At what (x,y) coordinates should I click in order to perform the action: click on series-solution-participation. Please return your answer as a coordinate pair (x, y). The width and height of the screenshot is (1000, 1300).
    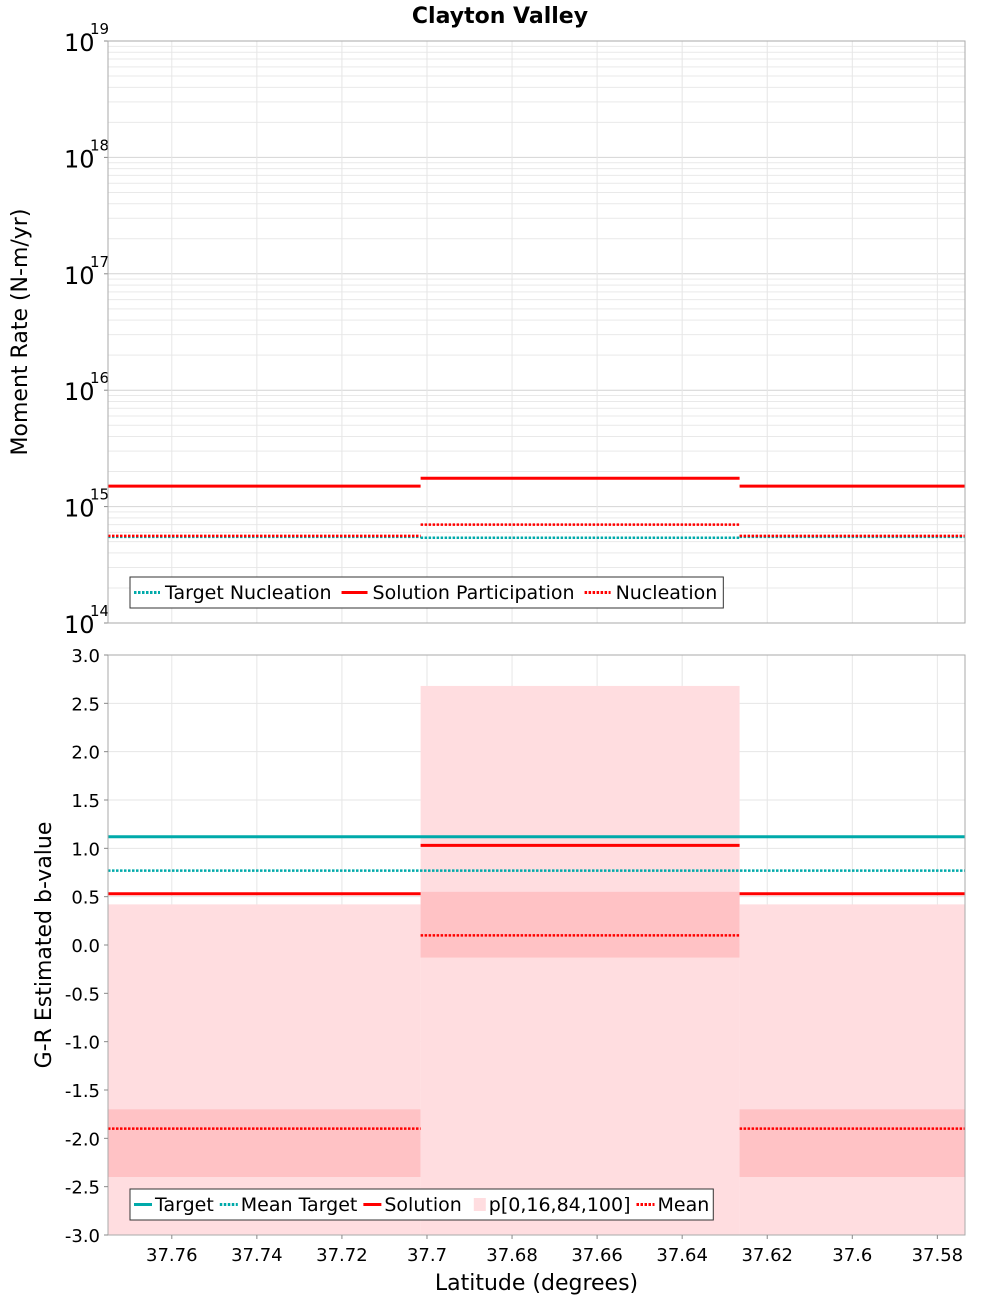
    Looking at the image, I should click on (536, 482).